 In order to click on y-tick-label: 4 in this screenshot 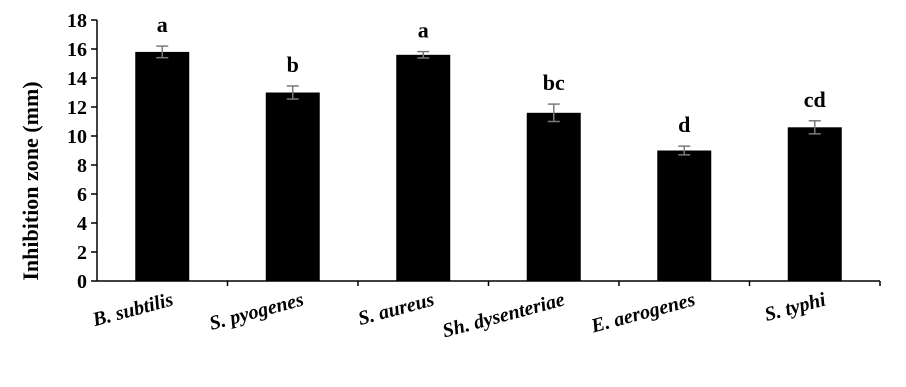, I will do `click(82, 224)`.